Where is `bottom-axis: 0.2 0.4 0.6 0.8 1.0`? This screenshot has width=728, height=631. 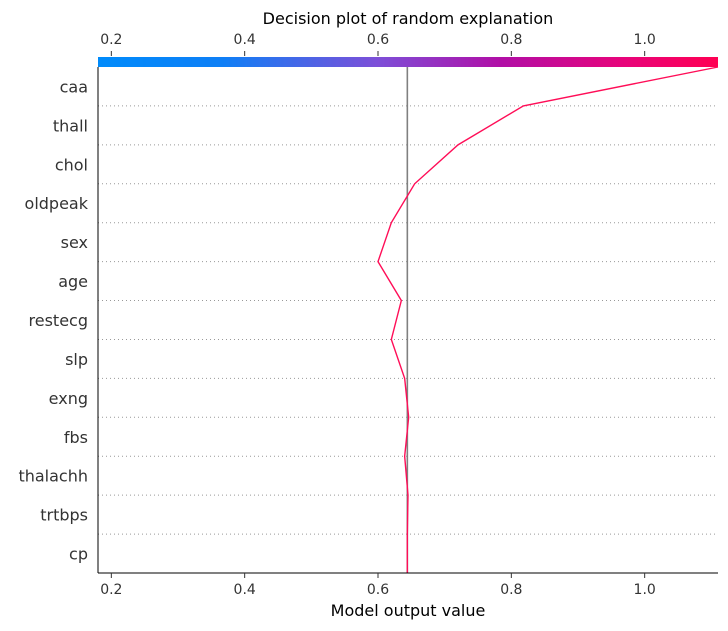 bottom-axis: 0.2 0.4 0.6 0.8 1.0 is located at coordinates (378, 585).